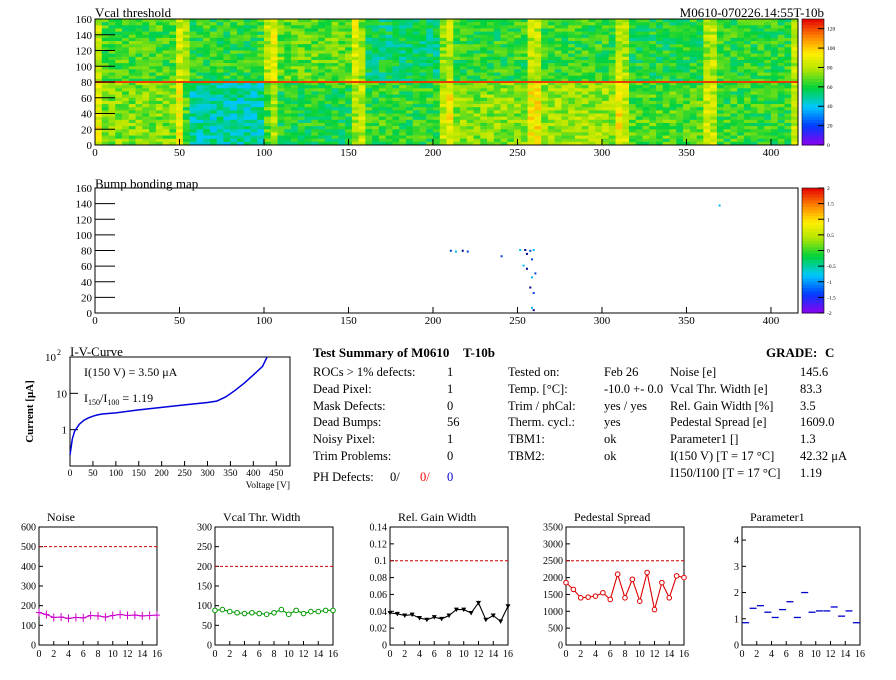 Image resolution: width=896 pixels, height=680 pixels. Describe the element at coordinates (180, 411) in the screenshot. I see `iv-frame` at that location.